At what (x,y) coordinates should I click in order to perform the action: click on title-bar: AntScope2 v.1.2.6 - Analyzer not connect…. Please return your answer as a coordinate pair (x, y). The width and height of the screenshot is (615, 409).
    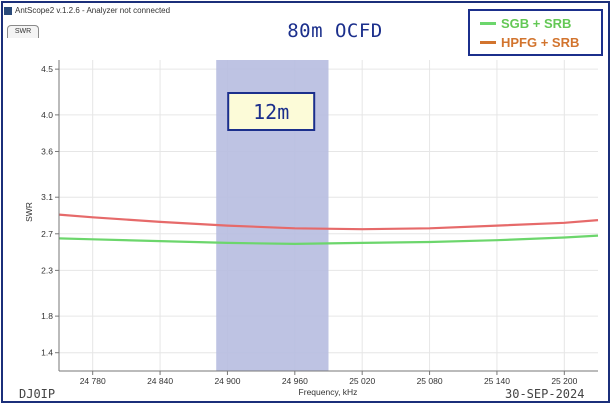
    Looking at the image, I should click on (87, 11).